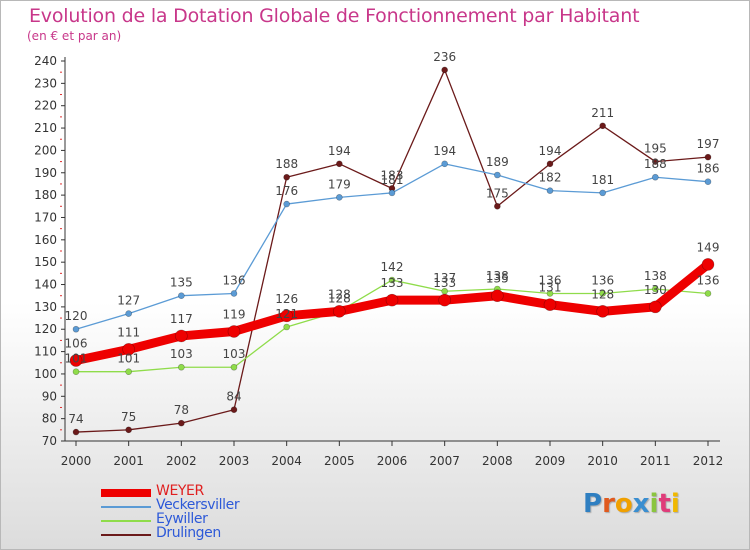 The width and height of the screenshot is (750, 550). I want to click on y-tick-label: 220, so click(45, 106).